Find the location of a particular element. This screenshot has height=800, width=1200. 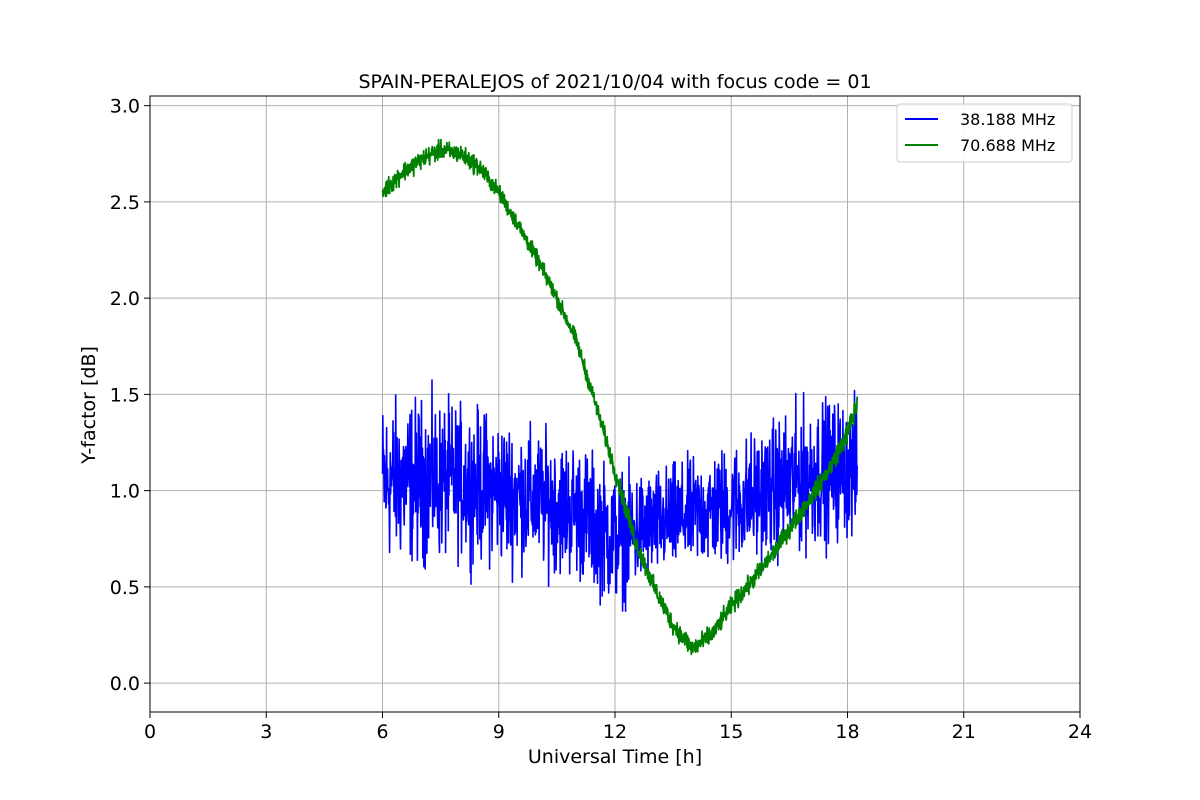

x-tick-label: 18 is located at coordinates (847, 732).